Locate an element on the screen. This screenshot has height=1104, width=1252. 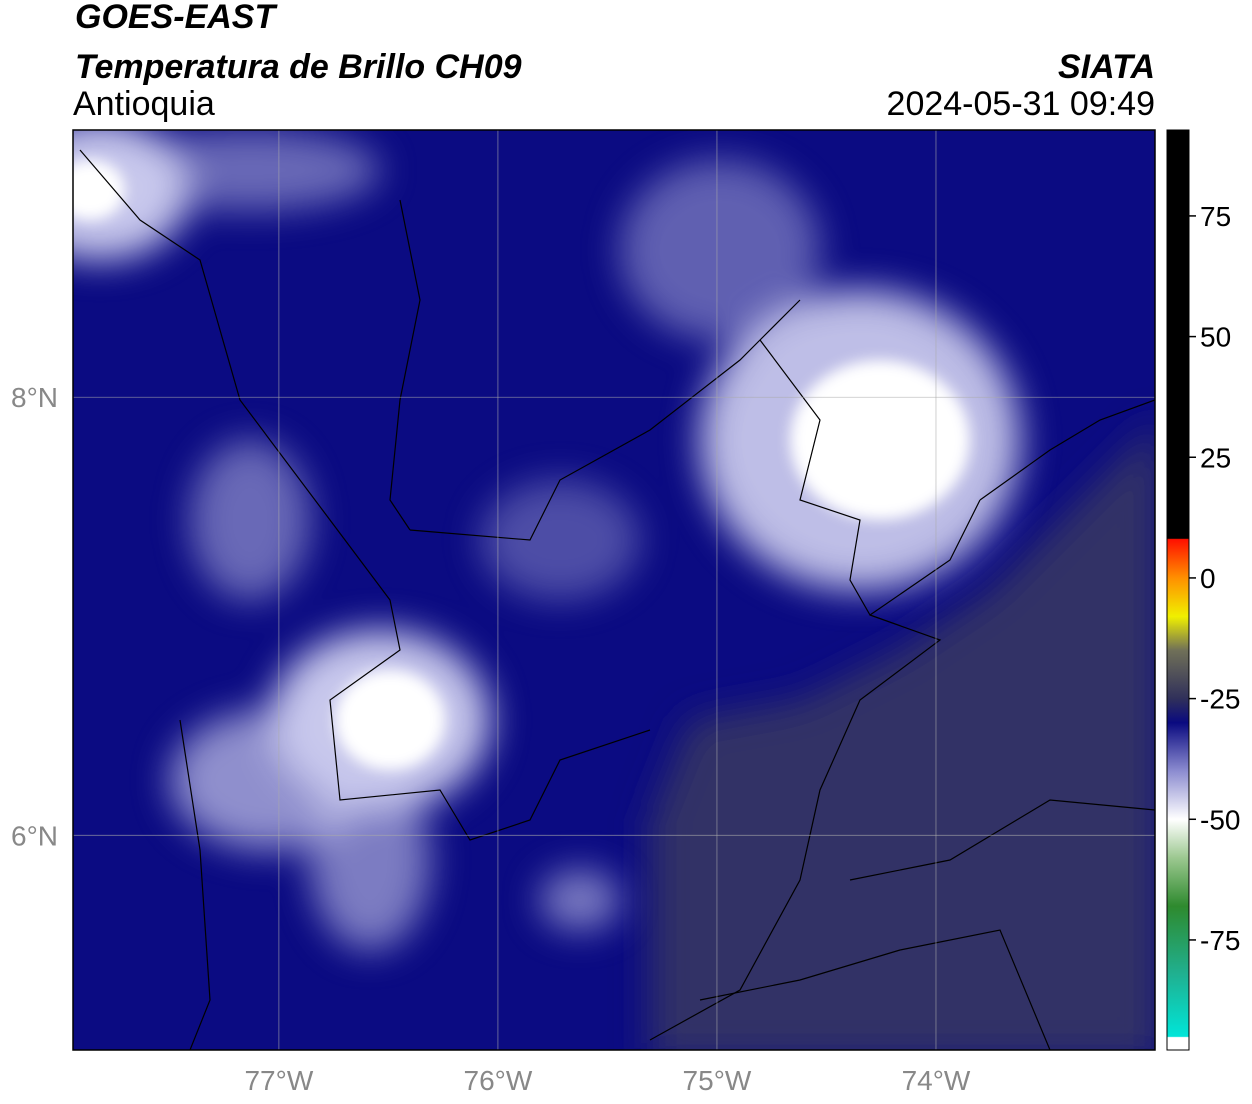
y-tick-label: 6°N is located at coordinates (34, 835).